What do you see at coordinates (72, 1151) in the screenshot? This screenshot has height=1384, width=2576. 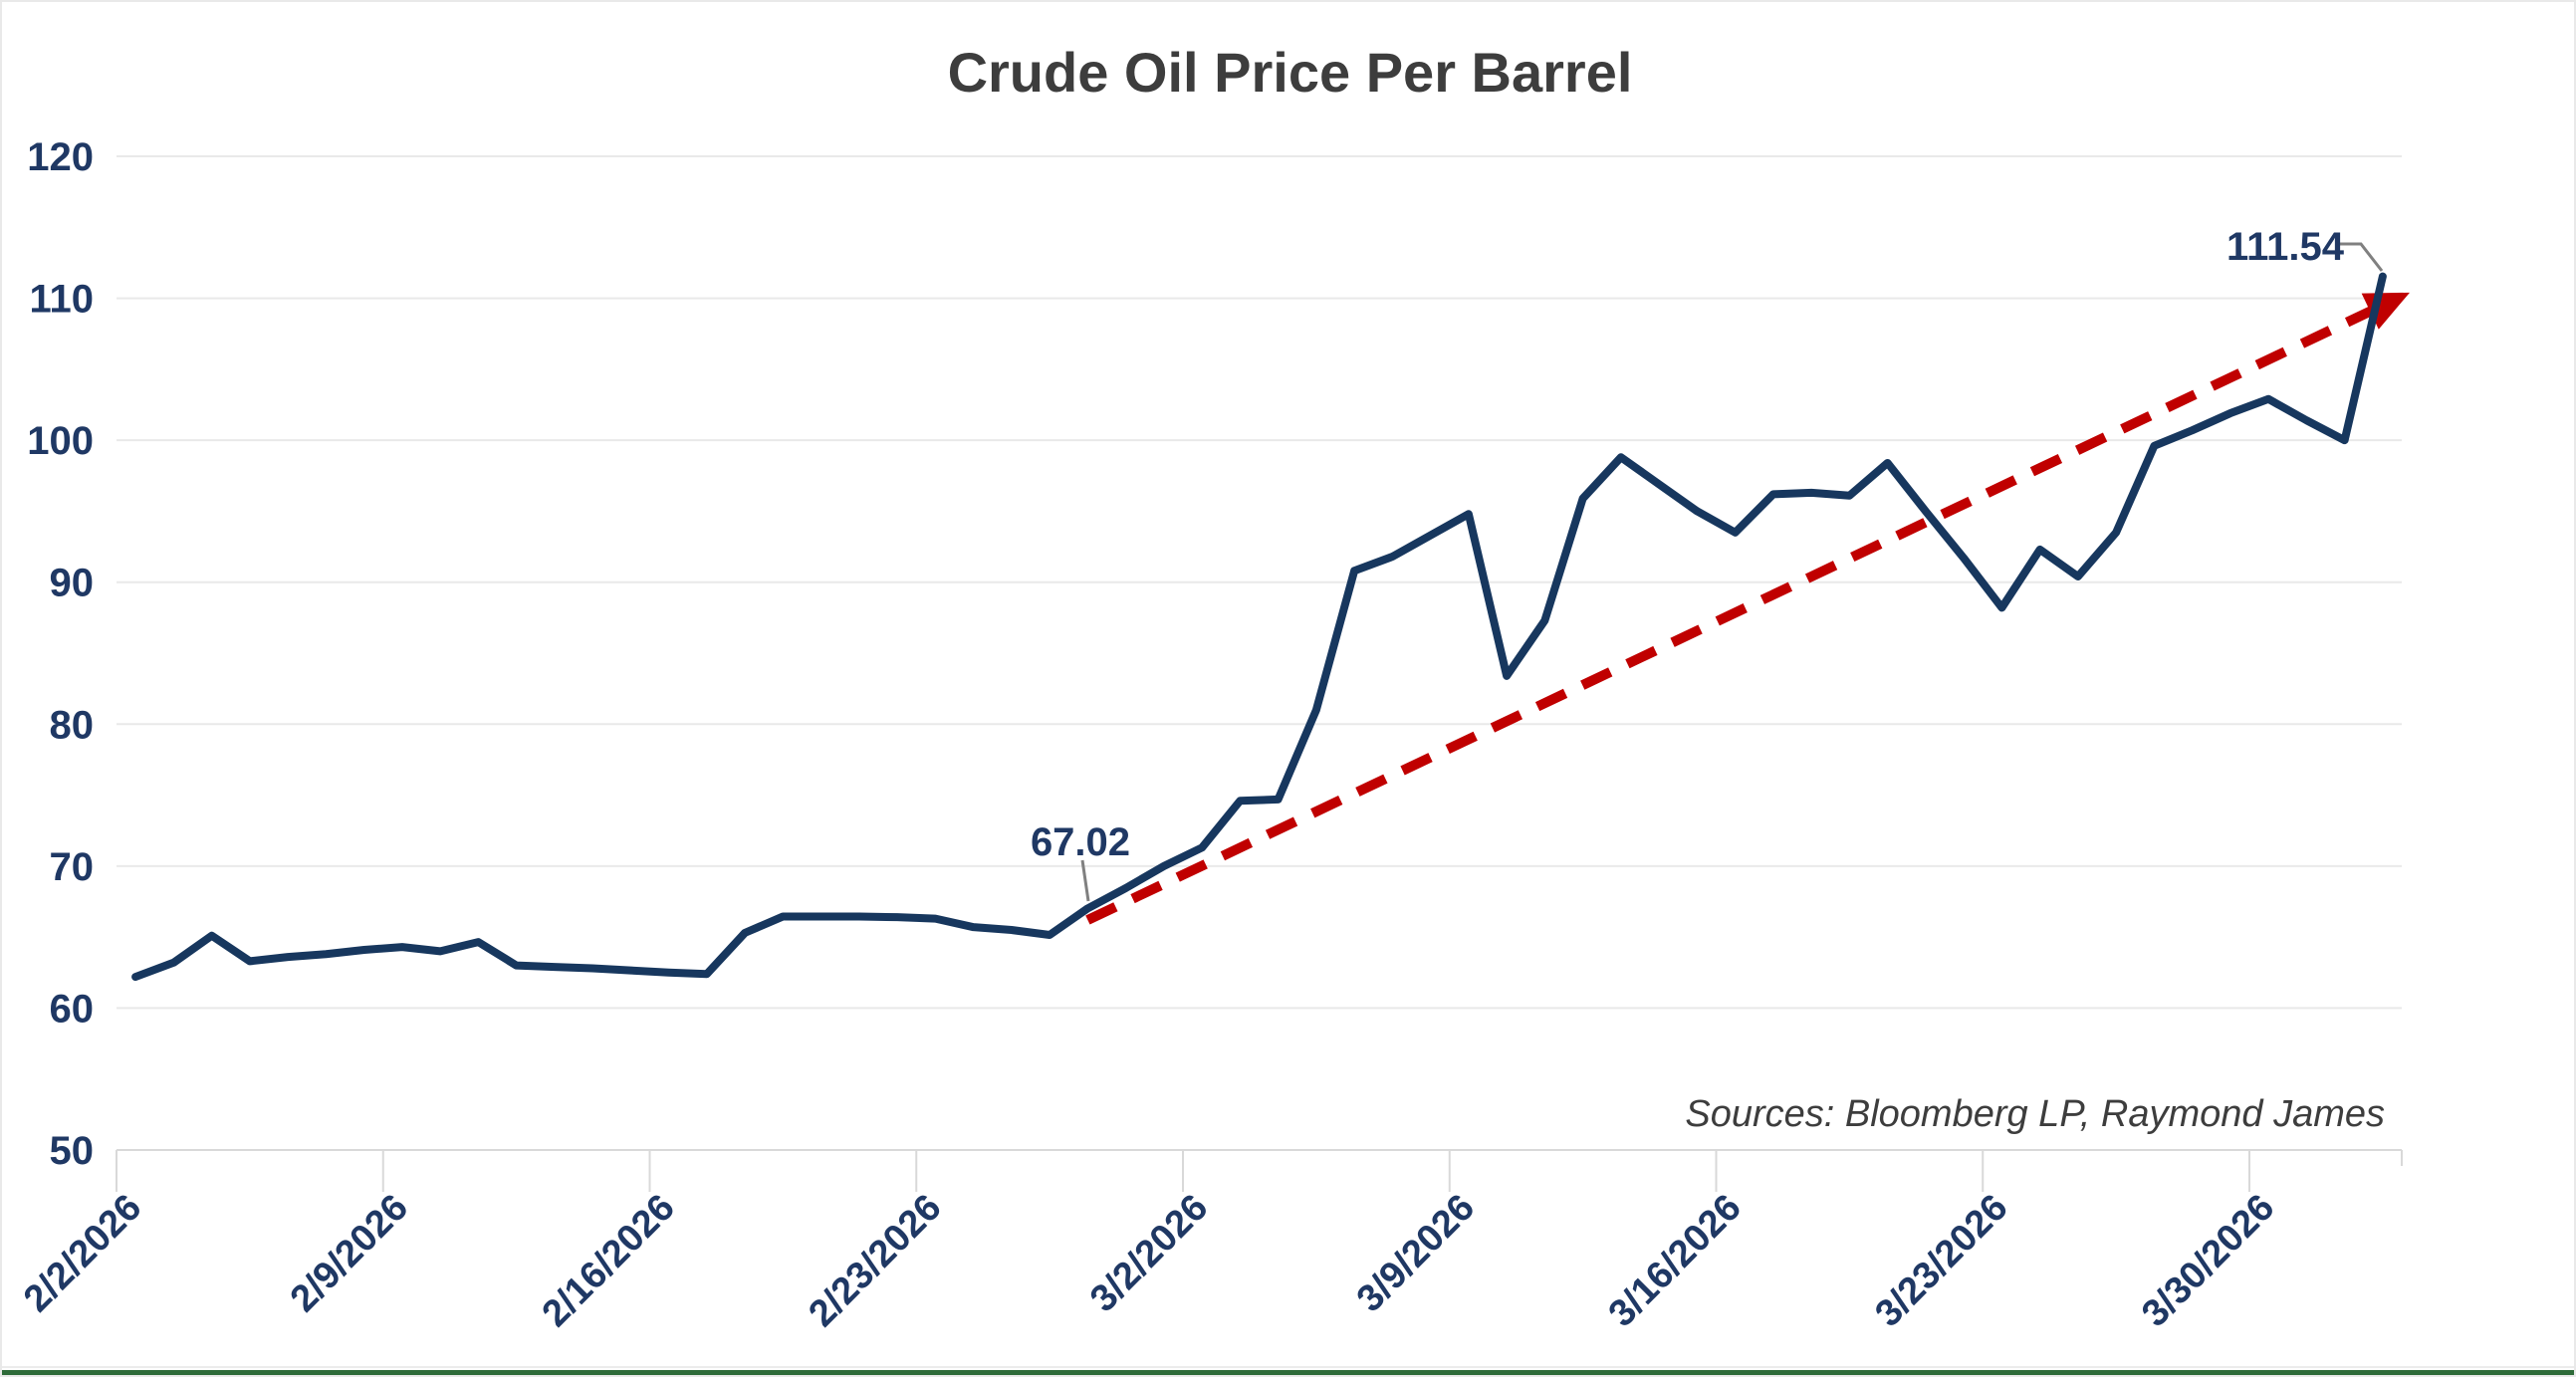 I see `y-tick-label: 50` at bounding box center [72, 1151].